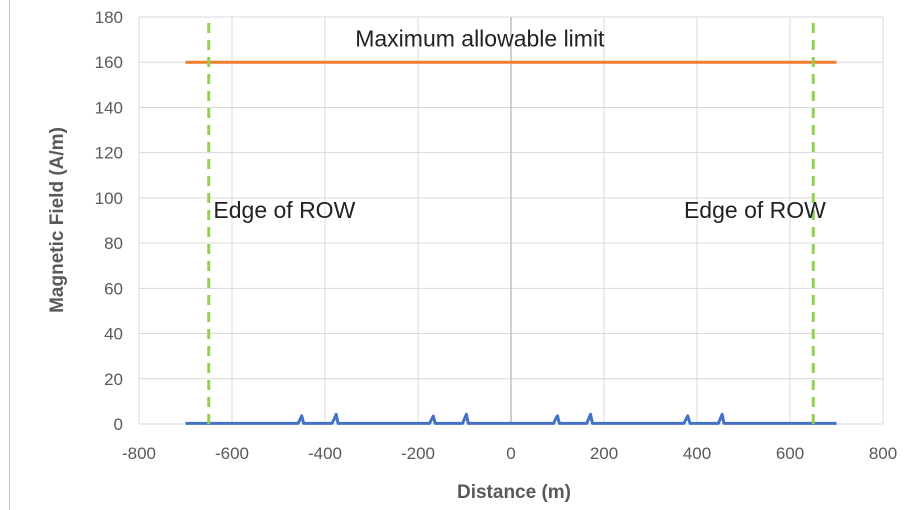 The image size is (923, 510). I want to click on annotation-1: Maximum allowable limit, so click(480, 38).